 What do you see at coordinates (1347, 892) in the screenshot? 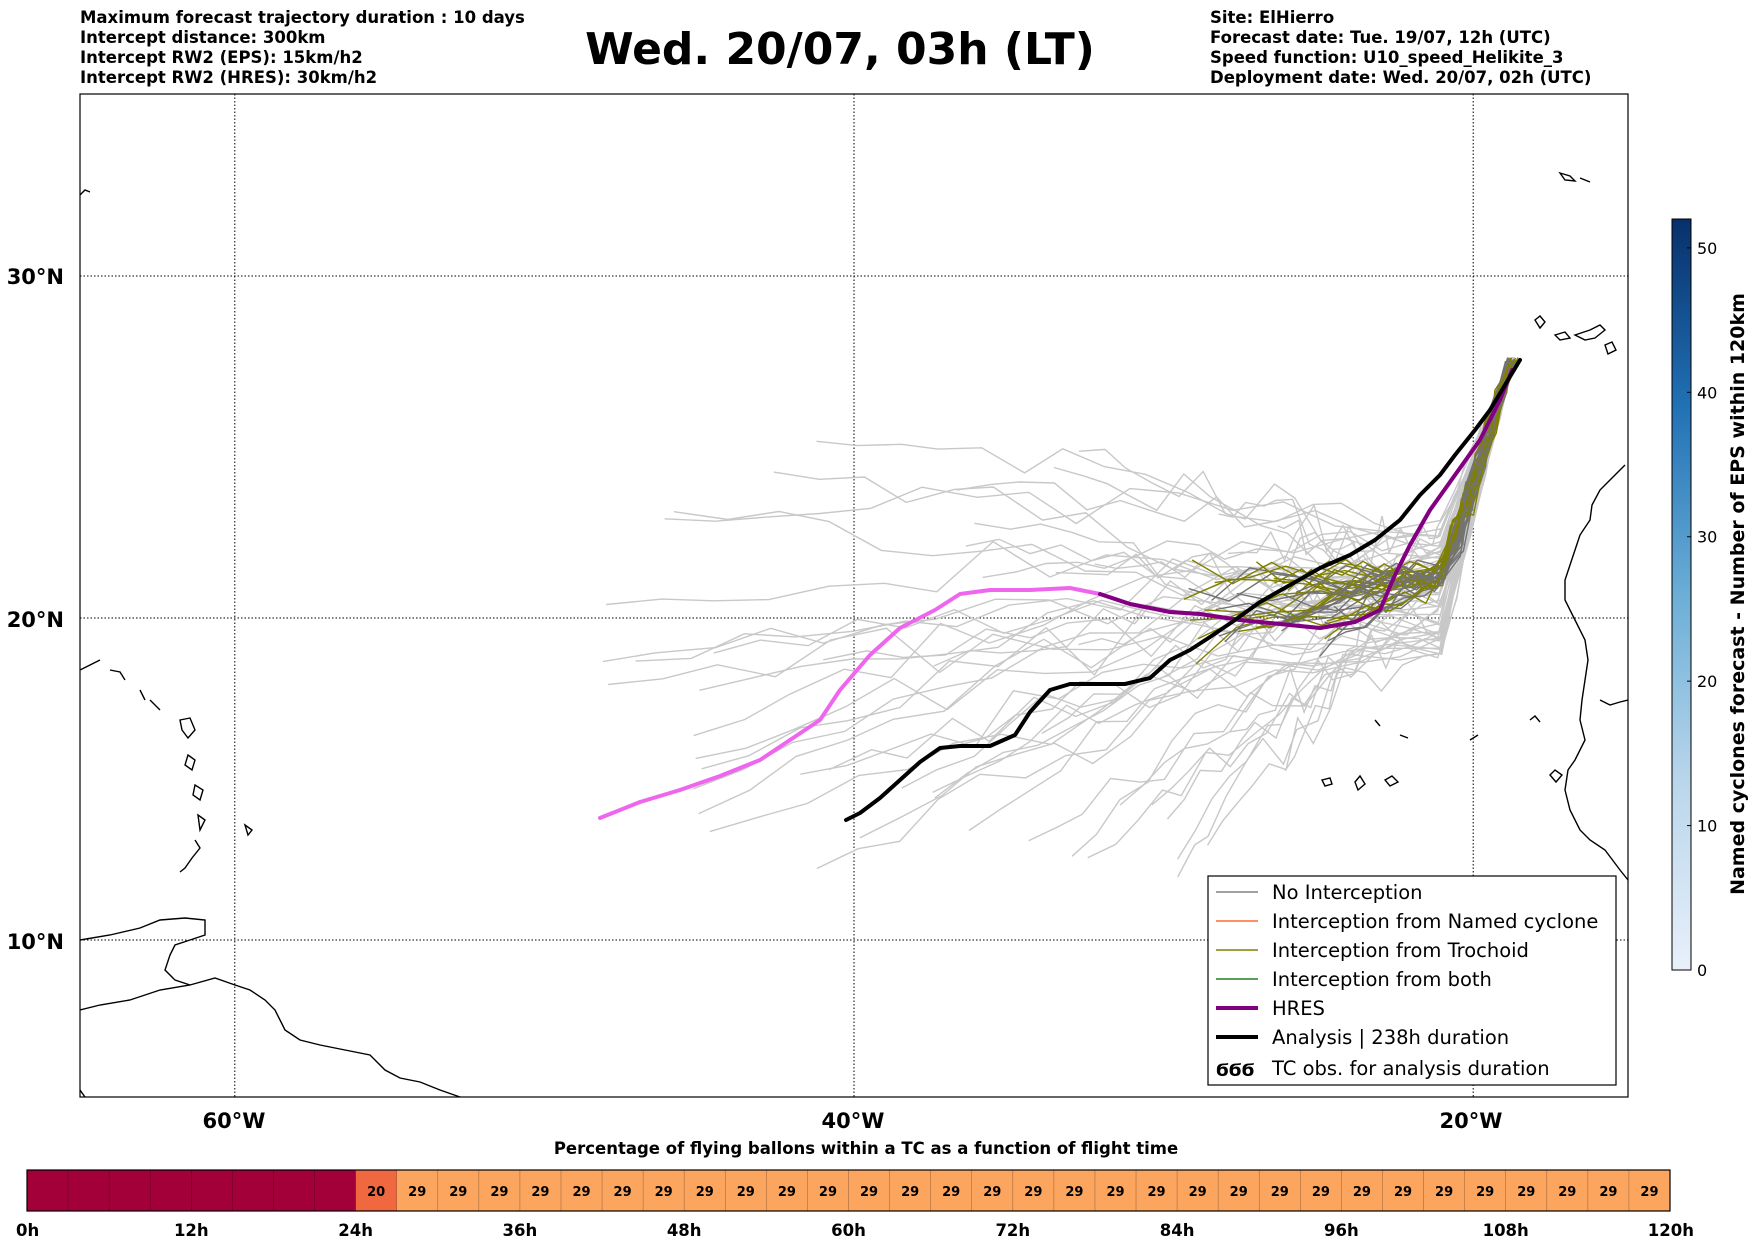
I see `legend-label-no-interception: No Interception` at bounding box center [1347, 892].